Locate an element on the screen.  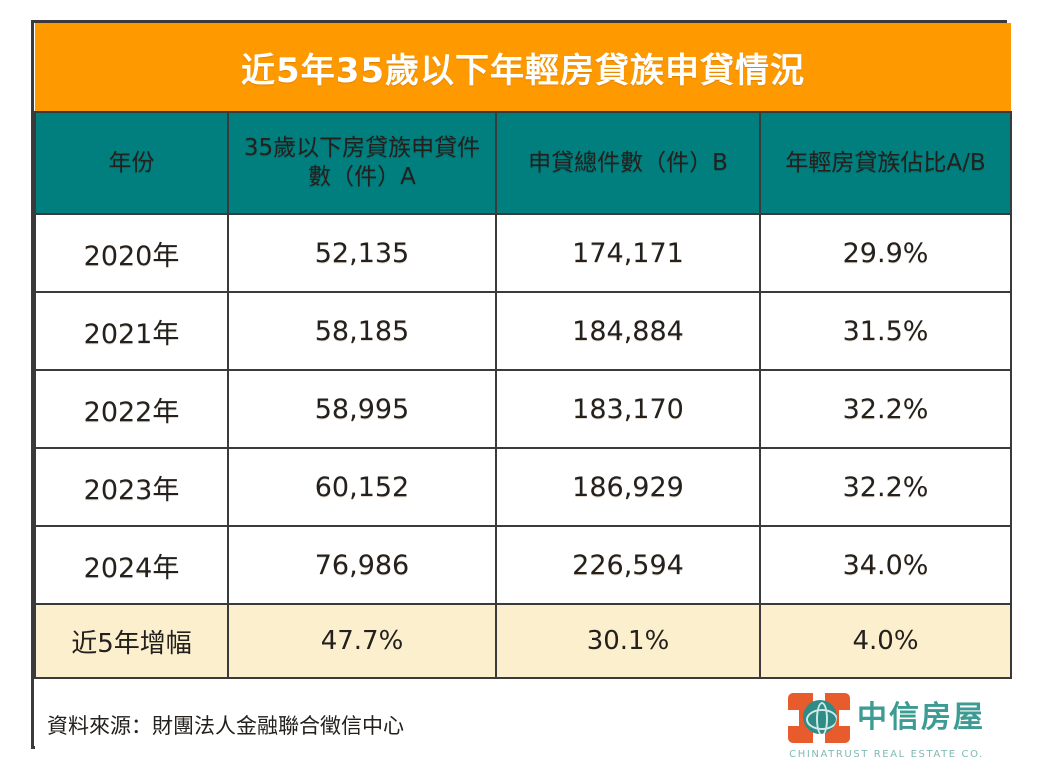
cell-year: 2023年 is located at coordinates (131, 487).